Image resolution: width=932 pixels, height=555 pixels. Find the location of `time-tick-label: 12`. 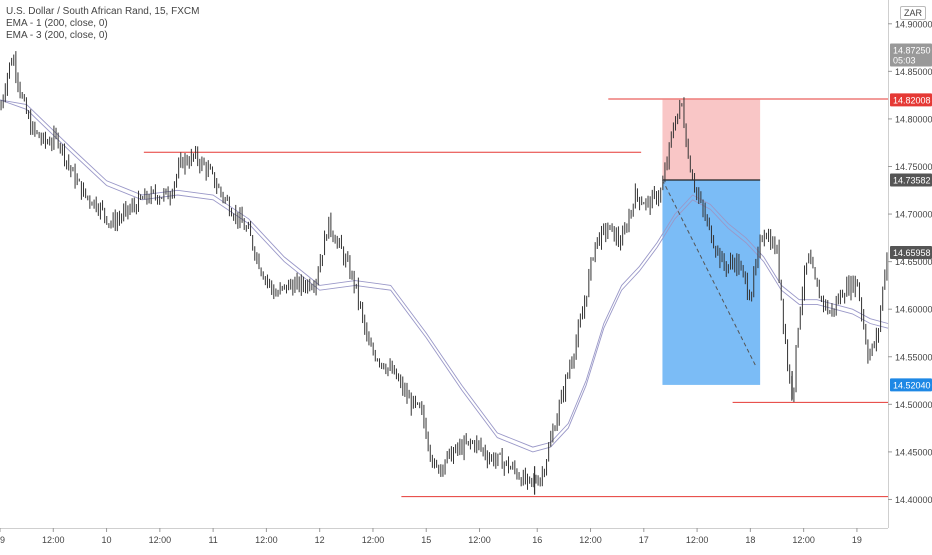

time-tick-label: 12 is located at coordinates (320, 540).